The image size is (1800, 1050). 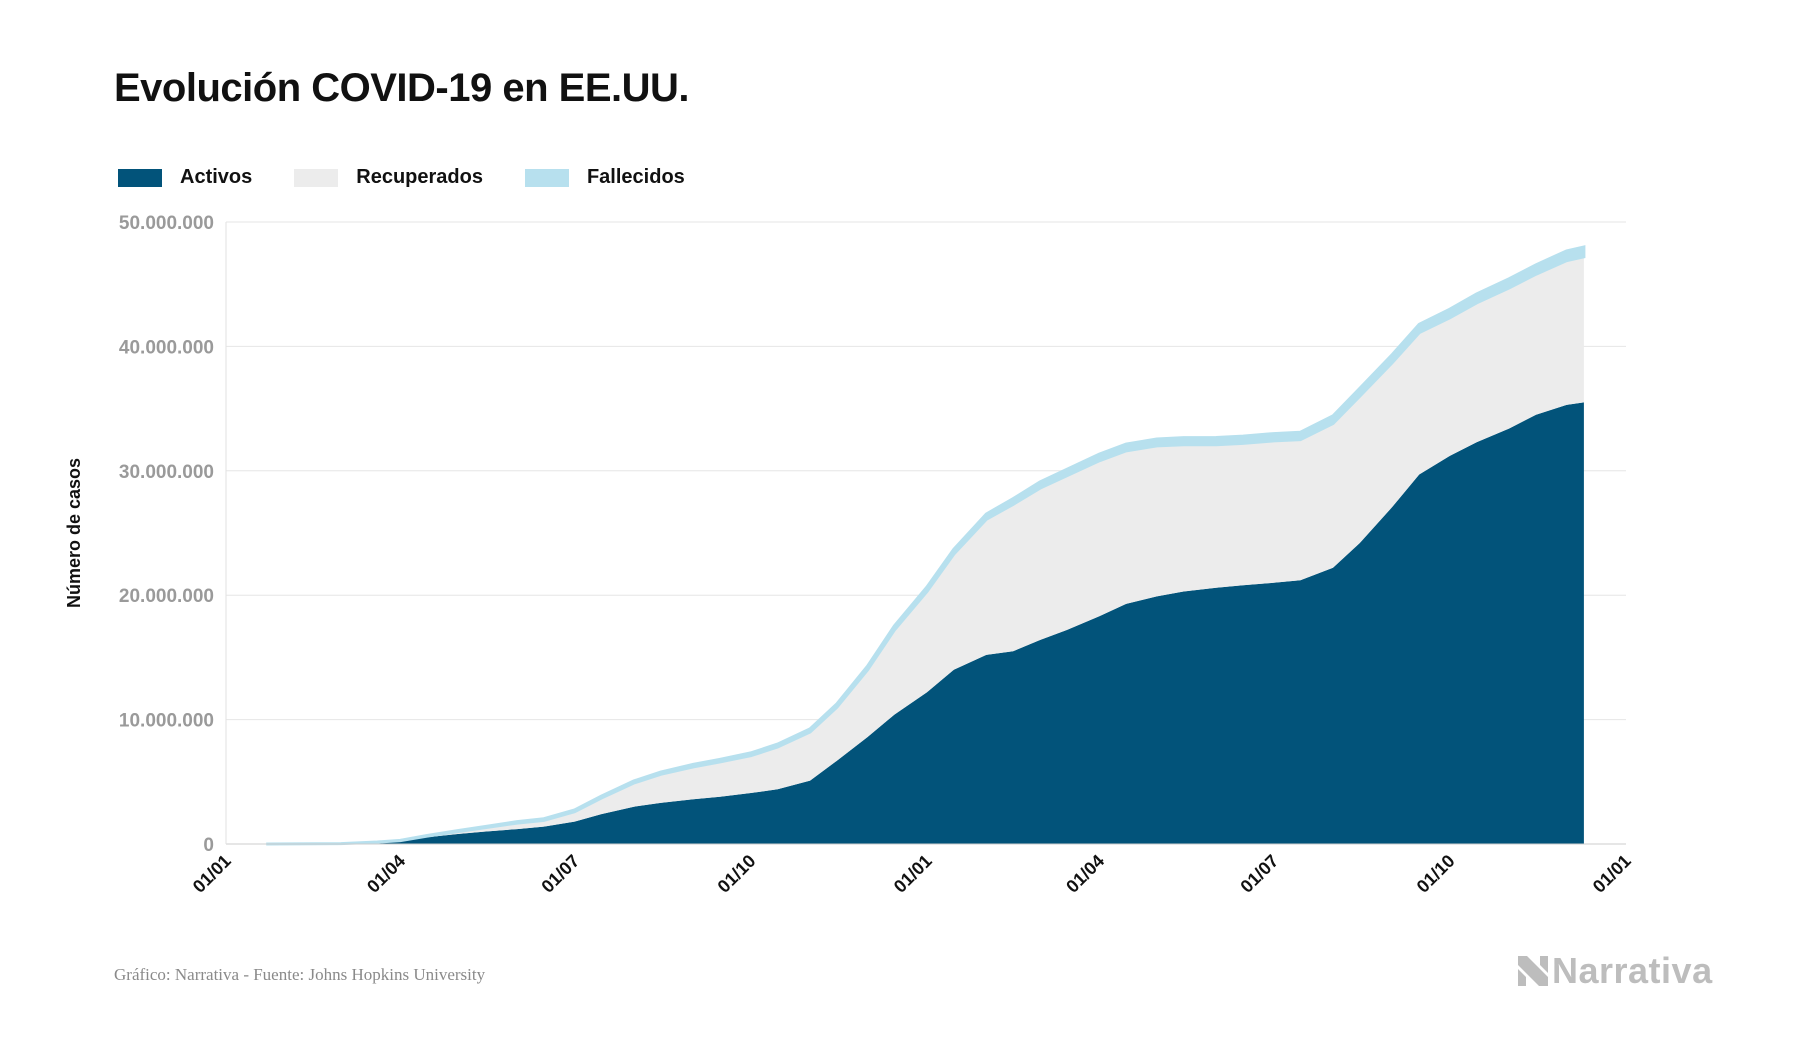 I want to click on narrativa-logo-icon, so click(x=1533, y=971).